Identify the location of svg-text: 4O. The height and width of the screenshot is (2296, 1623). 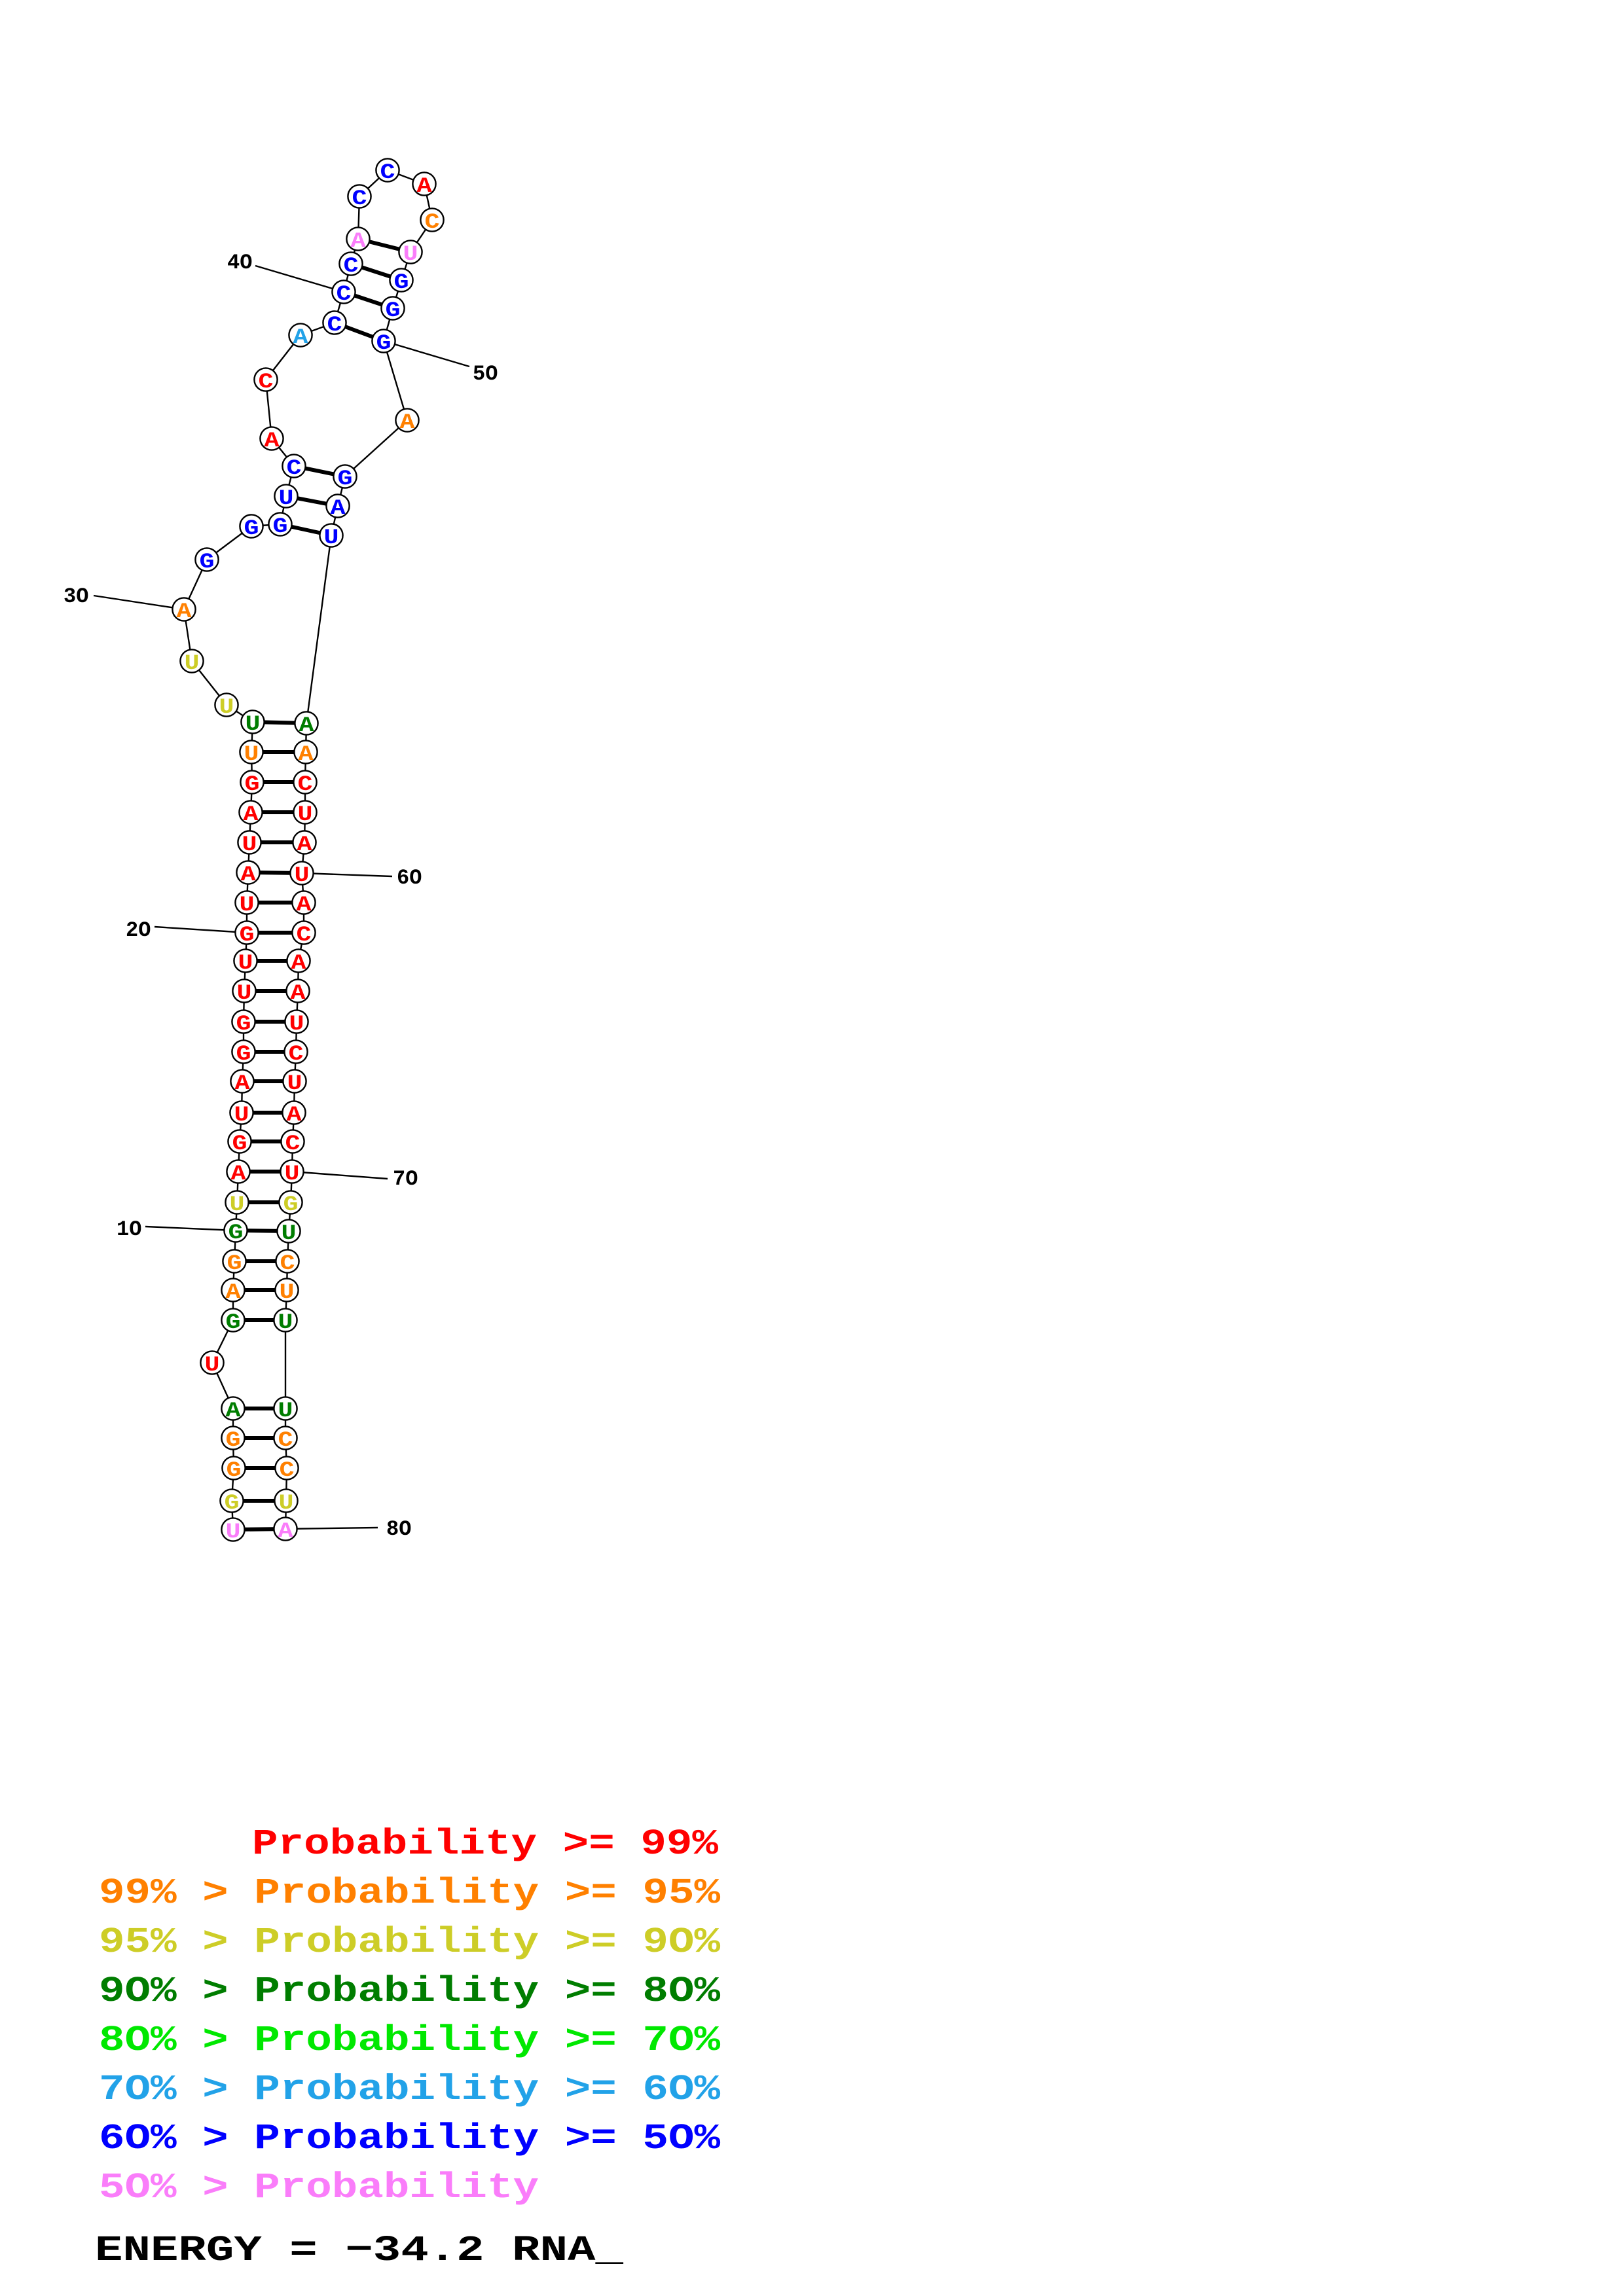
(239, 263).